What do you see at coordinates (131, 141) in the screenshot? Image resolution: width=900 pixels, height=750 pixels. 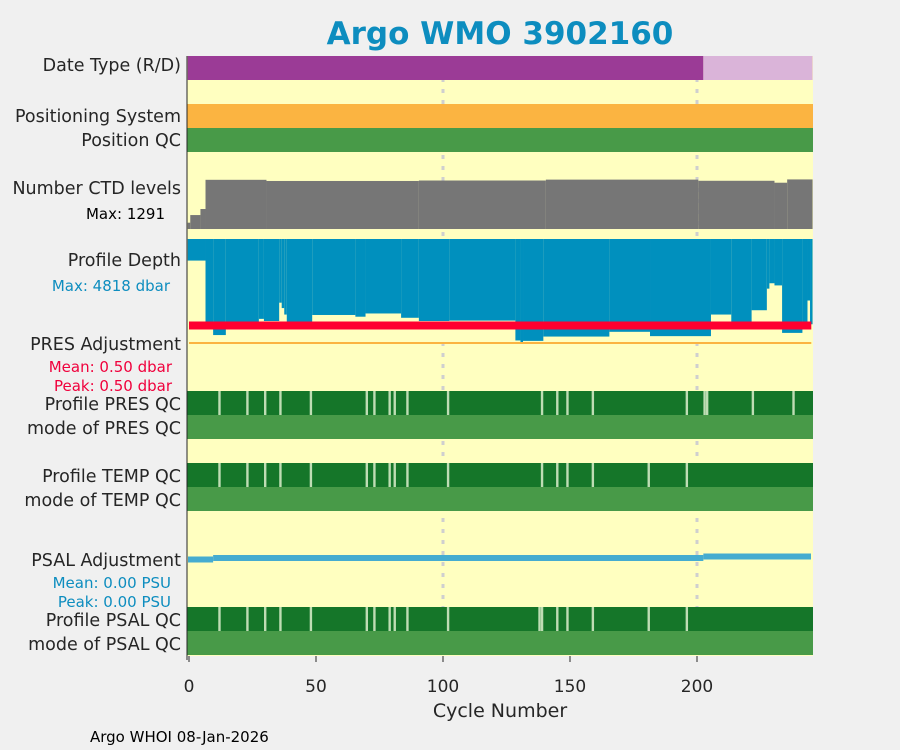 I see `label-position-qc: Position QC` at bounding box center [131, 141].